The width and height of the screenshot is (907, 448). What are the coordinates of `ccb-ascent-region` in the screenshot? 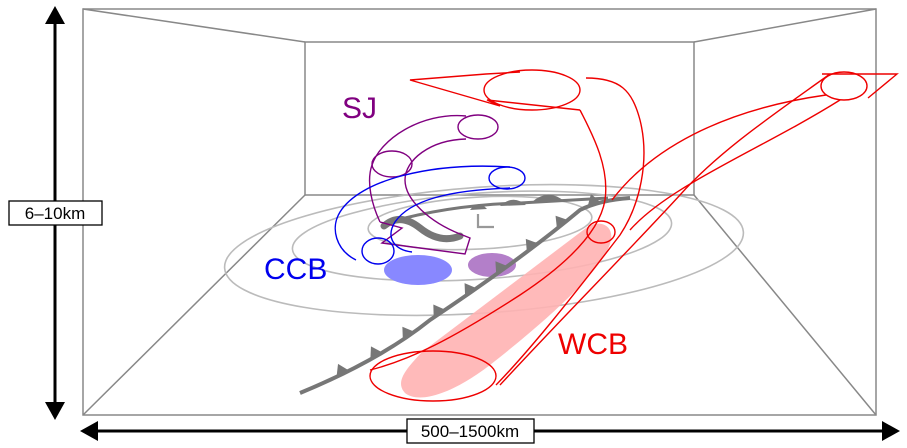 It's located at (418, 270).